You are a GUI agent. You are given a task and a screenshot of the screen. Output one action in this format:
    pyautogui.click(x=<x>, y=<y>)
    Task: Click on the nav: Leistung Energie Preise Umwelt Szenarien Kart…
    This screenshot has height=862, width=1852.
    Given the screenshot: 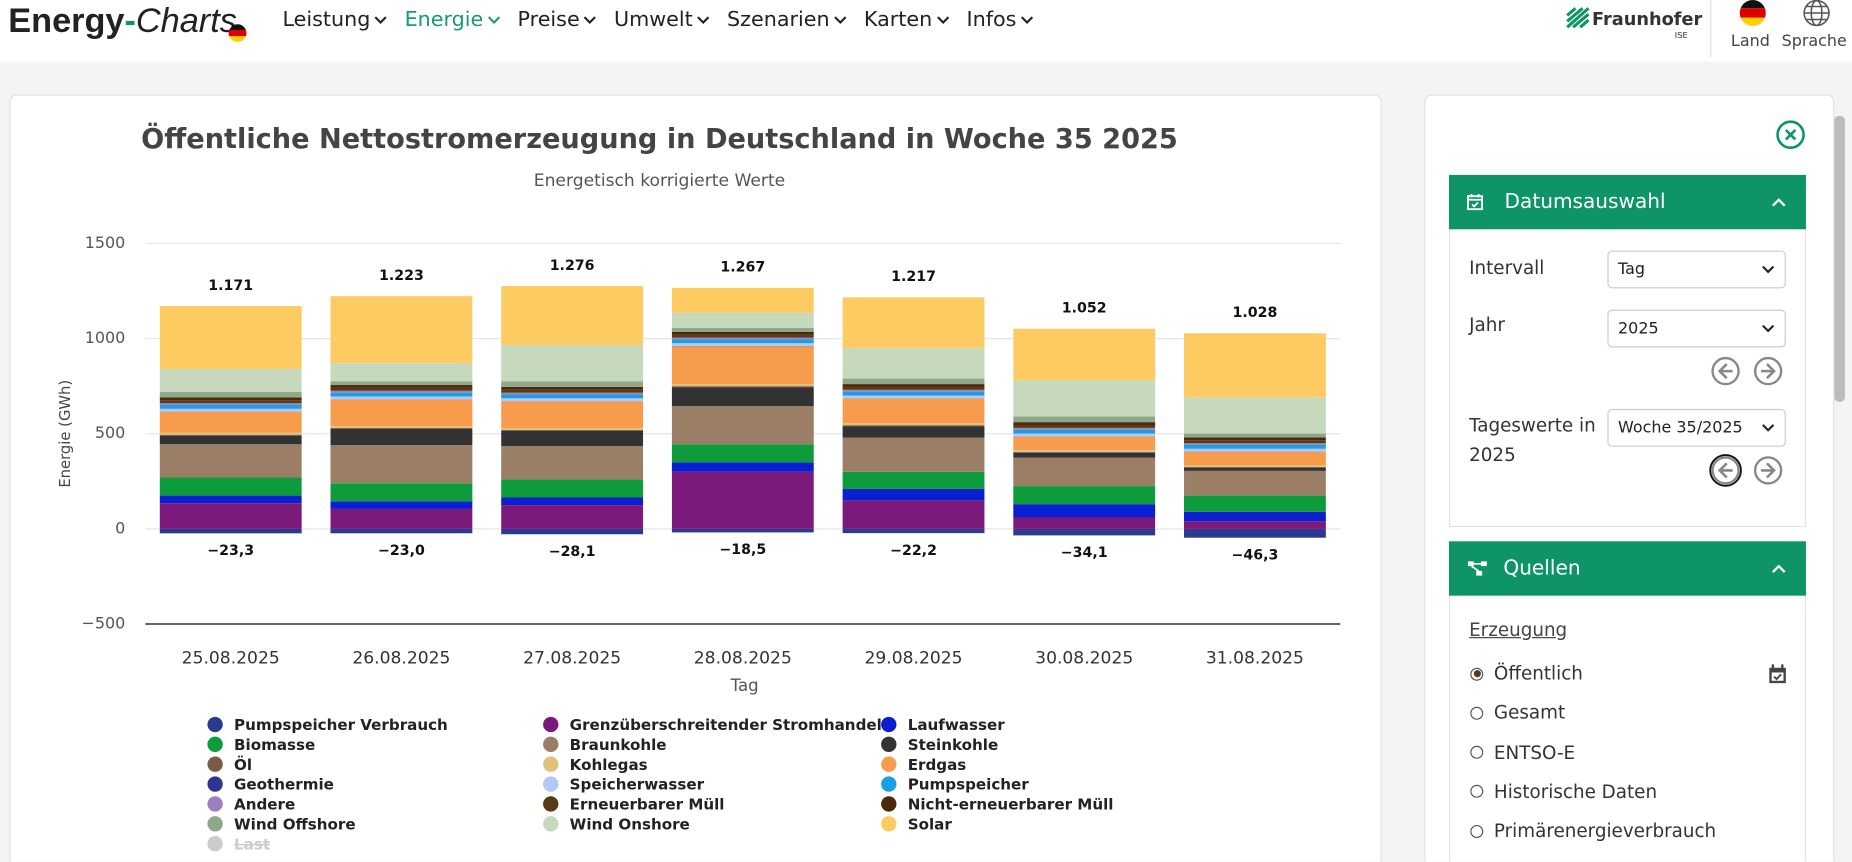 What is the action you would take?
    pyautogui.click(x=658, y=20)
    